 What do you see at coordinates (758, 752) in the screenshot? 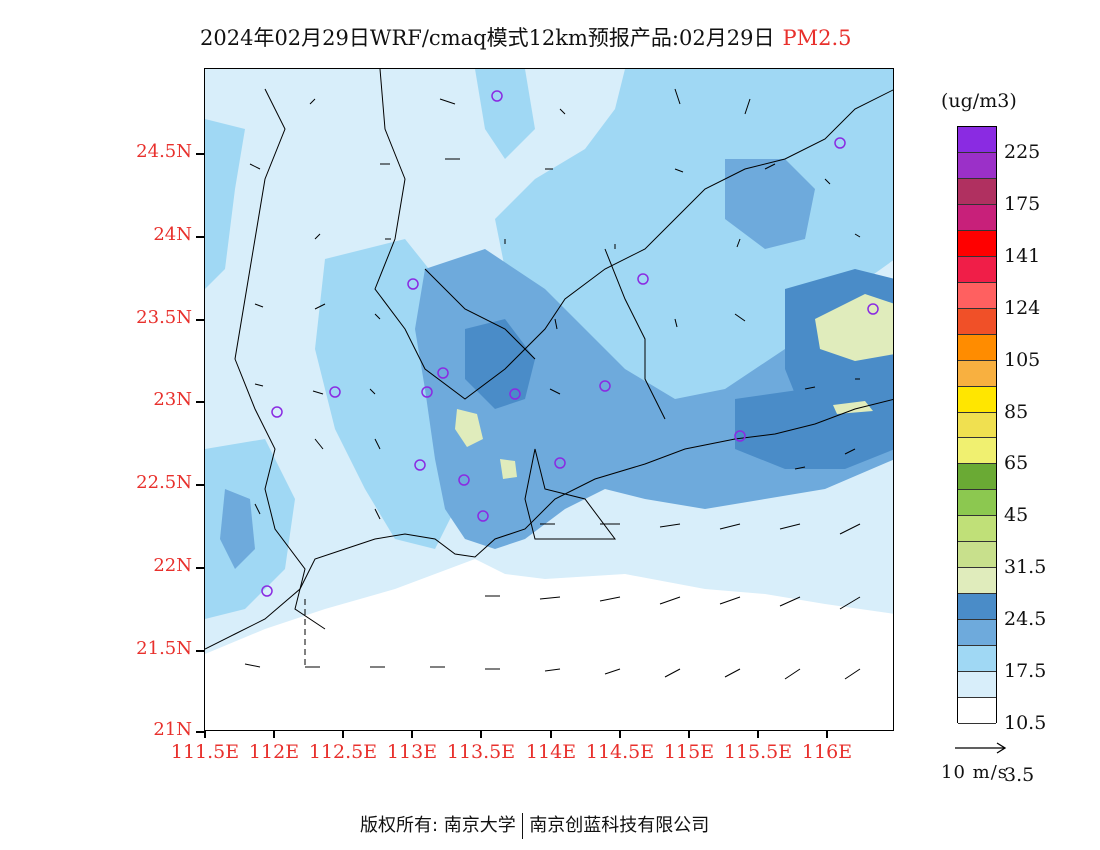
I see `lon-label-115.5: 115.5E` at bounding box center [758, 752].